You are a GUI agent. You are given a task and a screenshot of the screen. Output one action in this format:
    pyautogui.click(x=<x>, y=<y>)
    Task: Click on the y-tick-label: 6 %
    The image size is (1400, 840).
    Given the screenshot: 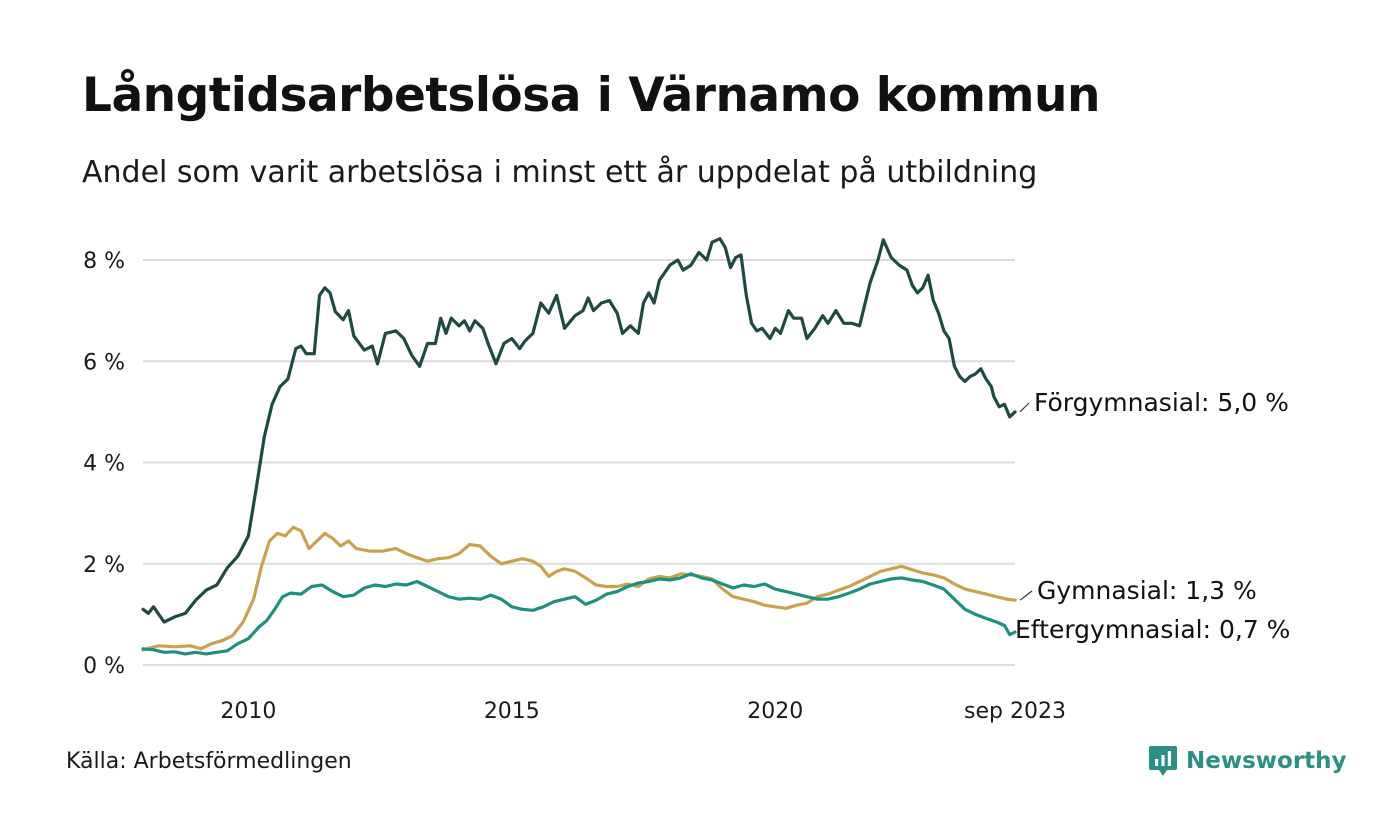 What is the action you would take?
    pyautogui.click(x=104, y=362)
    